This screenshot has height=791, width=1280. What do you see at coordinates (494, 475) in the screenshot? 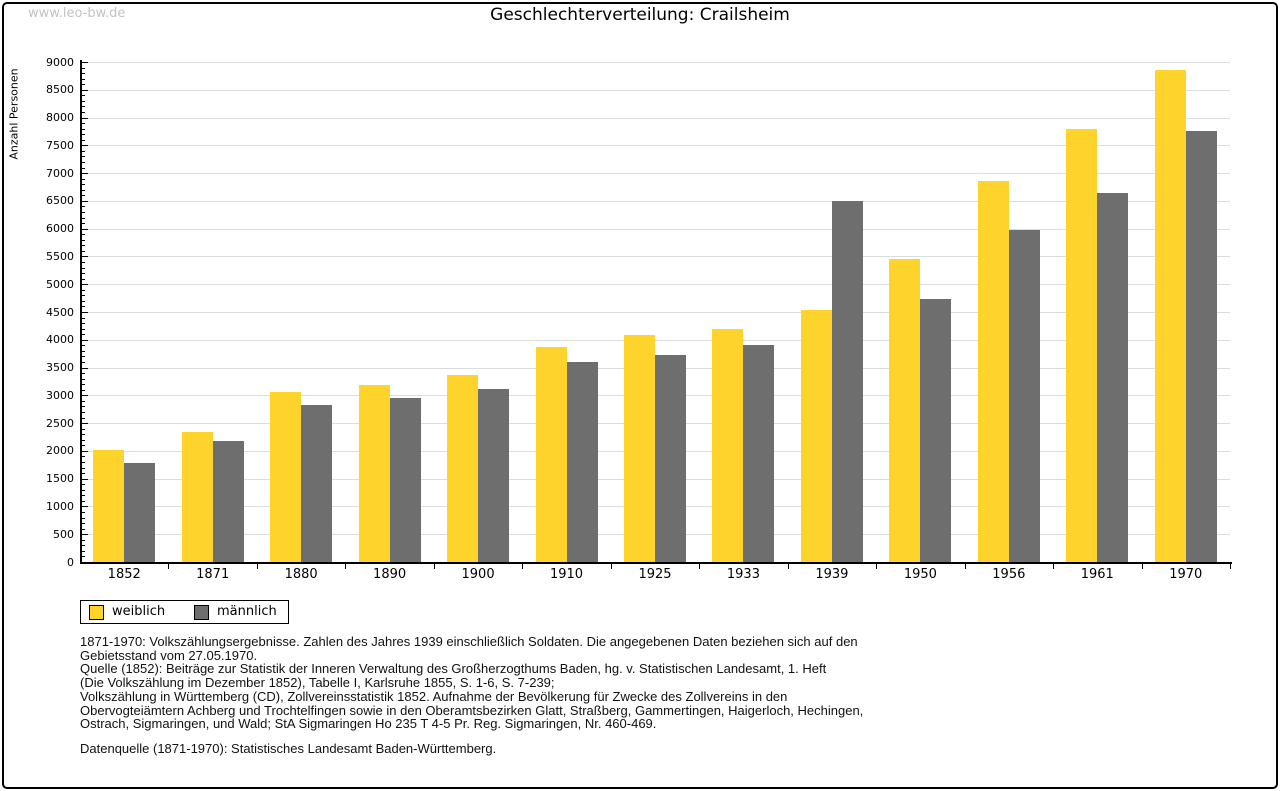
I see `bar-männlich-1900` at bounding box center [494, 475].